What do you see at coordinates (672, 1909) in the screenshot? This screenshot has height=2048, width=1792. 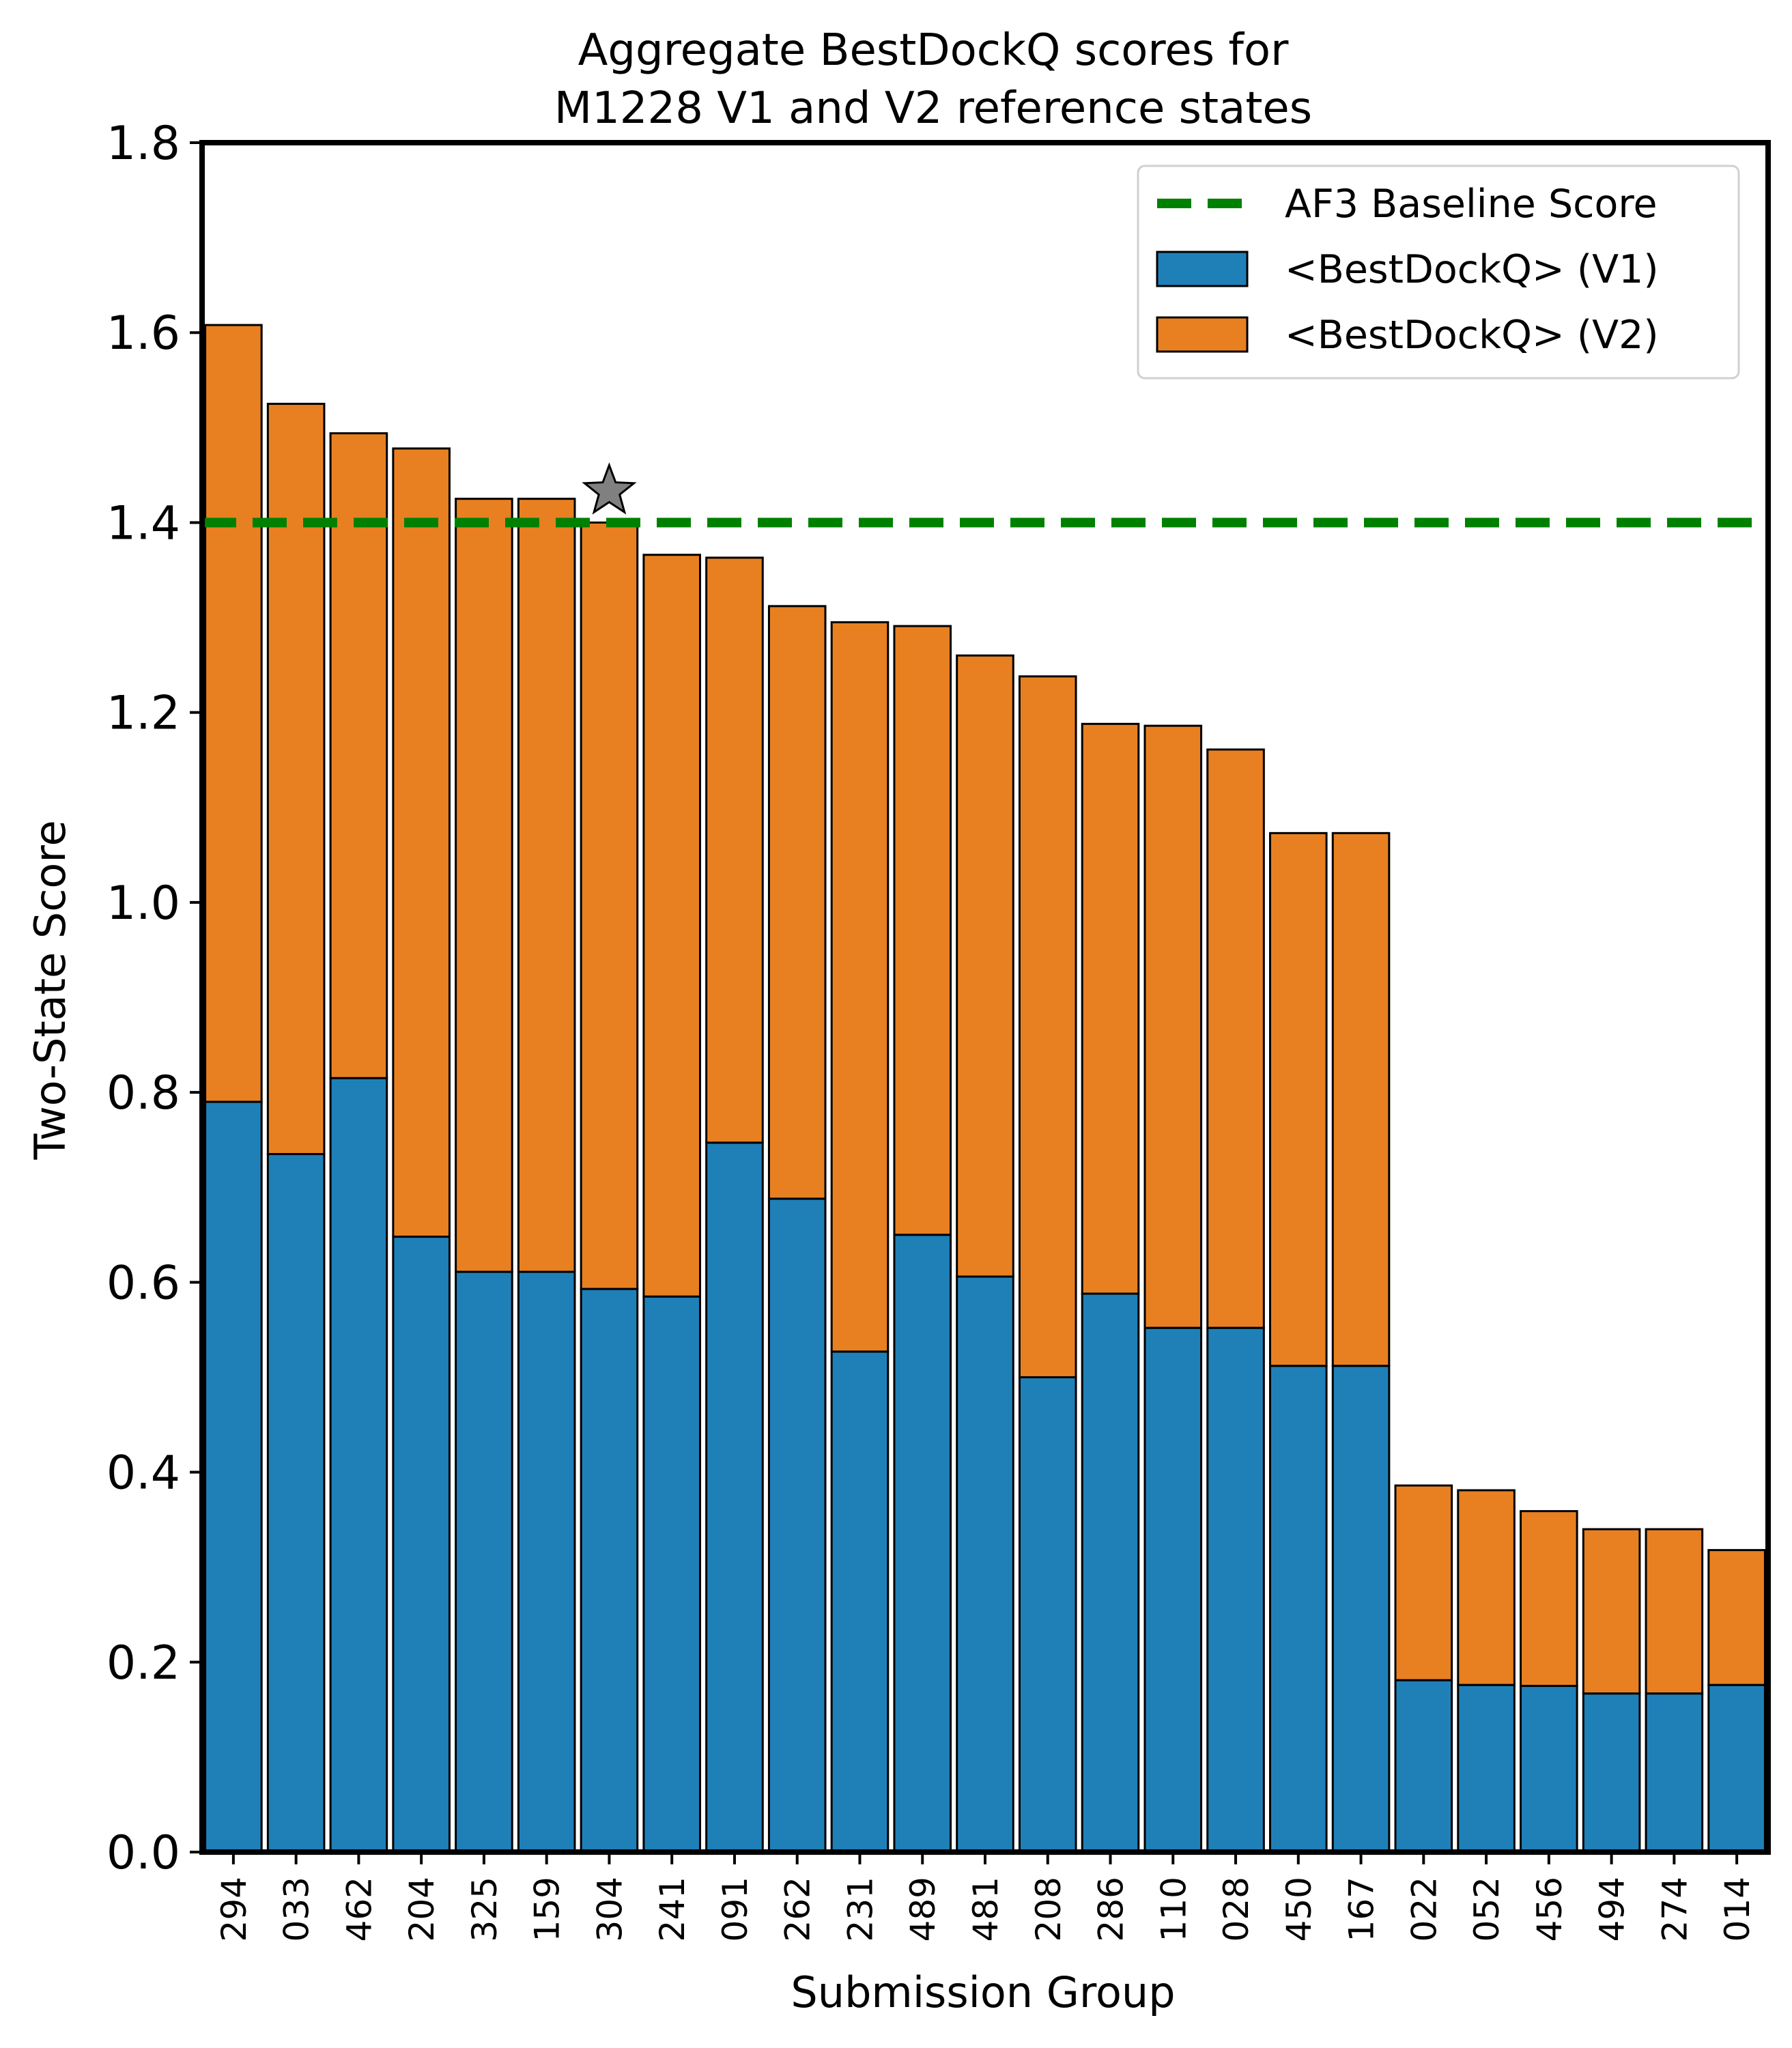 I see `x-tick-label: 241` at bounding box center [672, 1909].